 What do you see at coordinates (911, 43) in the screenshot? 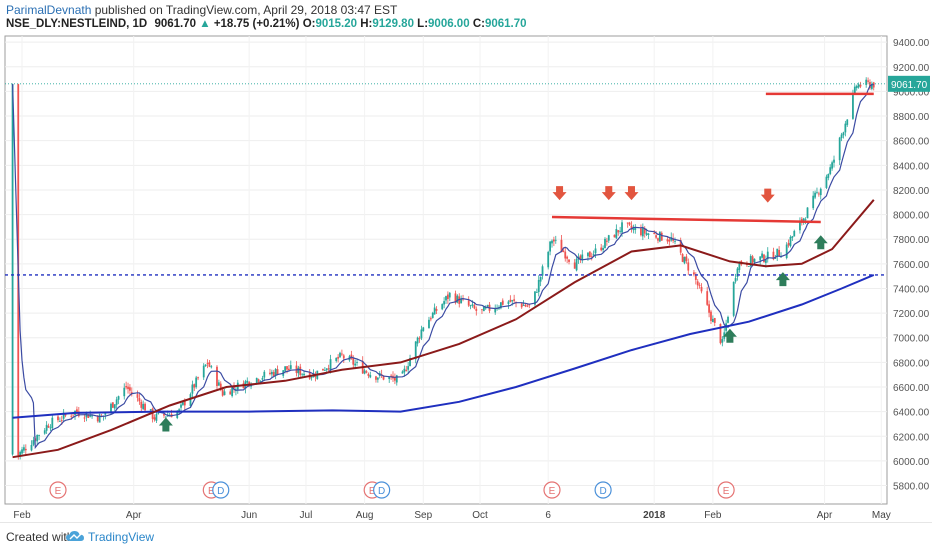
I see `y-tick-label: 9400.00` at bounding box center [911, 43].